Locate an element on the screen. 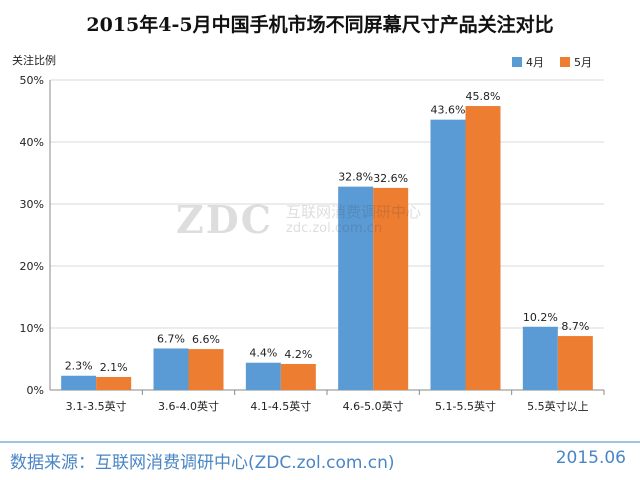 The image size is (640, 480). legend-swatch-april is located at coordinates (517, 62).